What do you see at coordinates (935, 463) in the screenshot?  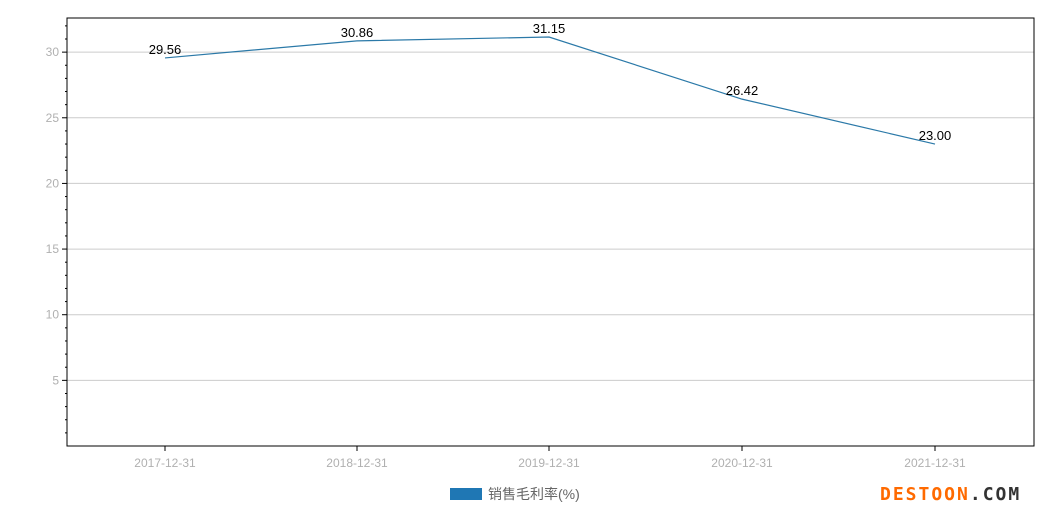 I see `x-tick-label: 2021-12-31` at bounding box center [935, 463].